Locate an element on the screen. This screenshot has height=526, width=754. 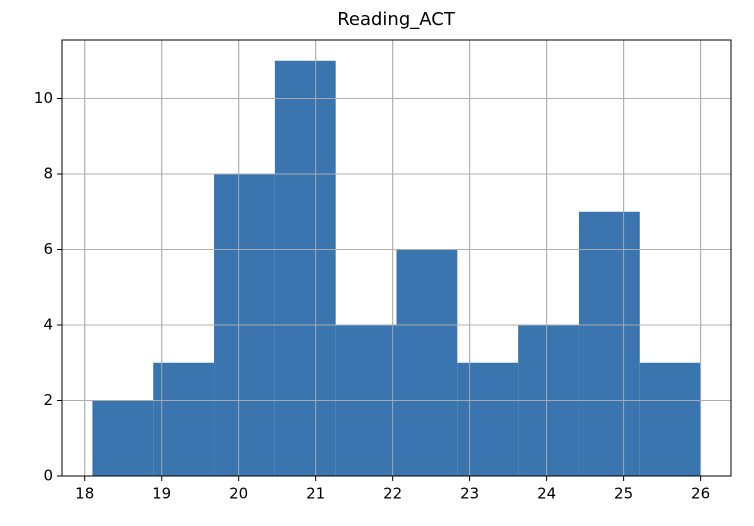
y-tick-label: 0 is located at coordinates (48, 476).